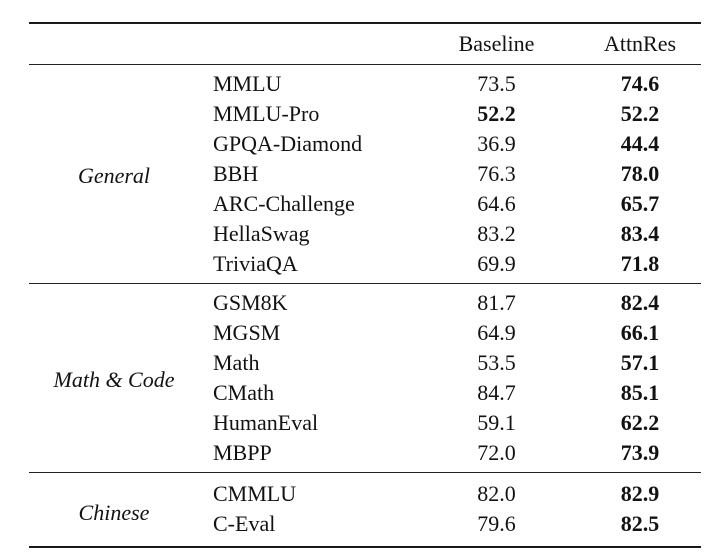 This screenshot has height=559, width=725. What do you see at coordinates (496, 113) in the screenshot?
I see `baseline-value: 52.2` at bounding box center [496, 113].